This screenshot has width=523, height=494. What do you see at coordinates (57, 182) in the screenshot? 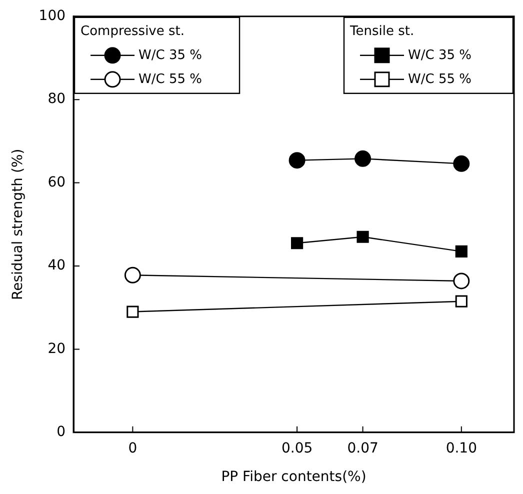
I see `y-tick-label: 60` at bounding box center [57, 182].